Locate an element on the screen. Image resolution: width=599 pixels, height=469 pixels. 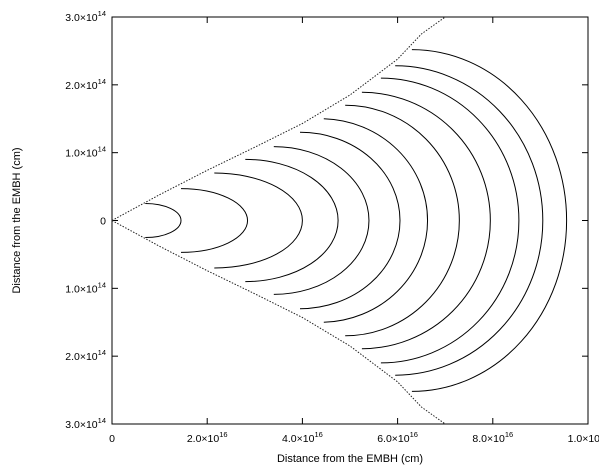
x-tick-label: 4.0×10¹⁶ is located at coordinates (302, 437).